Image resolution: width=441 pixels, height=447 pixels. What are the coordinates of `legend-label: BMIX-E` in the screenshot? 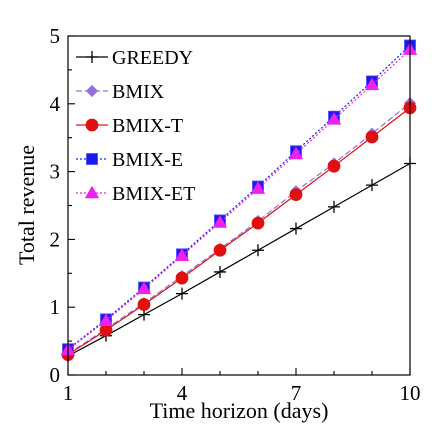 It's located at (147, 160).